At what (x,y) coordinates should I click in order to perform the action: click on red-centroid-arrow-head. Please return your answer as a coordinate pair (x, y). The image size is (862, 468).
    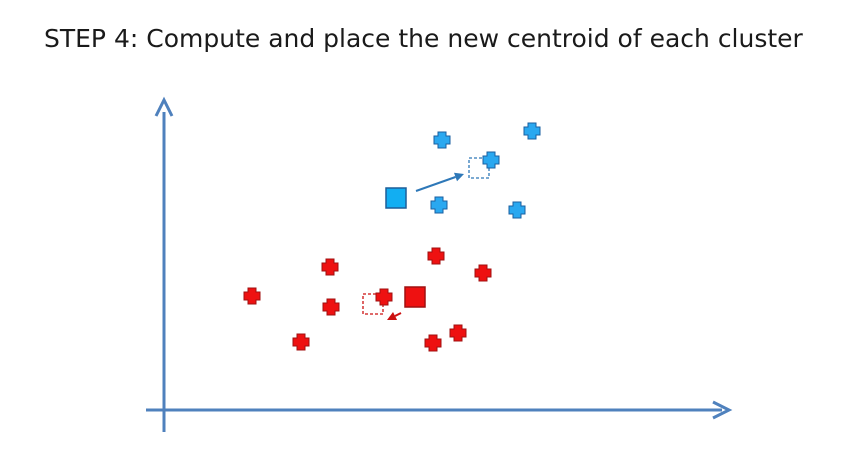
    Looking at the image, I should click on (392, 315).